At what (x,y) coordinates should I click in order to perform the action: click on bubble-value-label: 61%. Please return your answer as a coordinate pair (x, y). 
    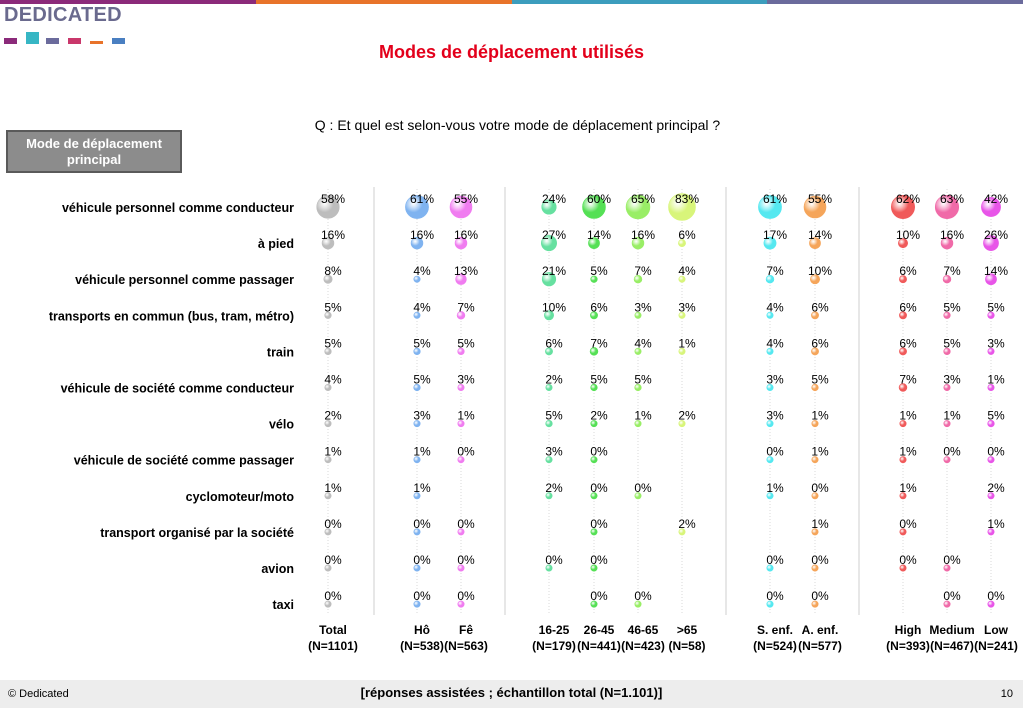
    Looking at the image, I should click on (422, 199).